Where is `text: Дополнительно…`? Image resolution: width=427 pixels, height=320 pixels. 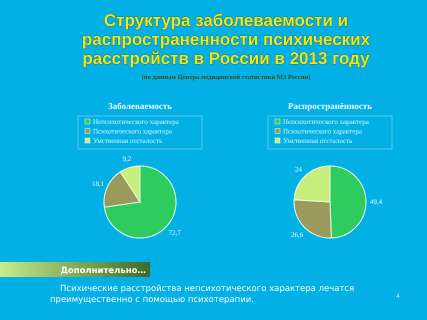
text: Дополнительно… is located at coordinates (103, 271).